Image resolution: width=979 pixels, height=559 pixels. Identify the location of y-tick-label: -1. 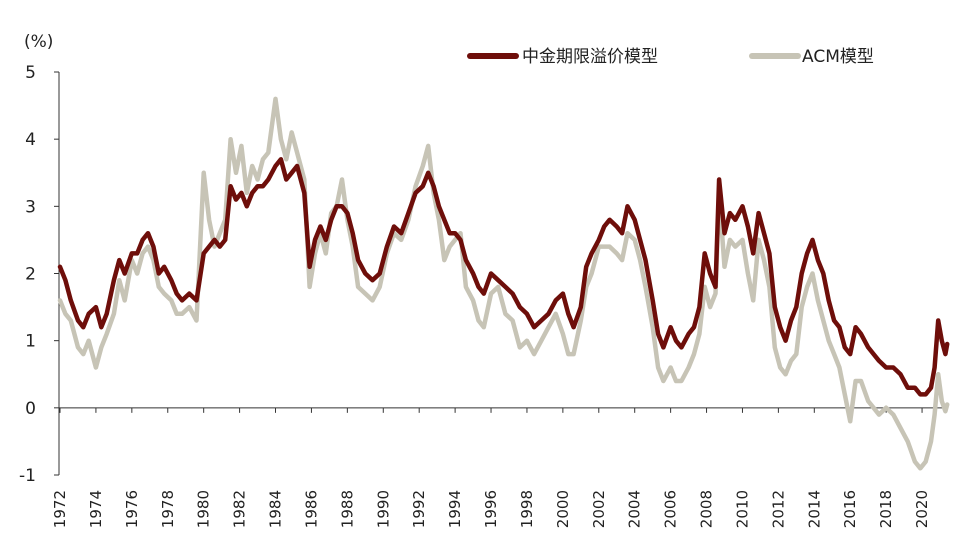
(27, 476).